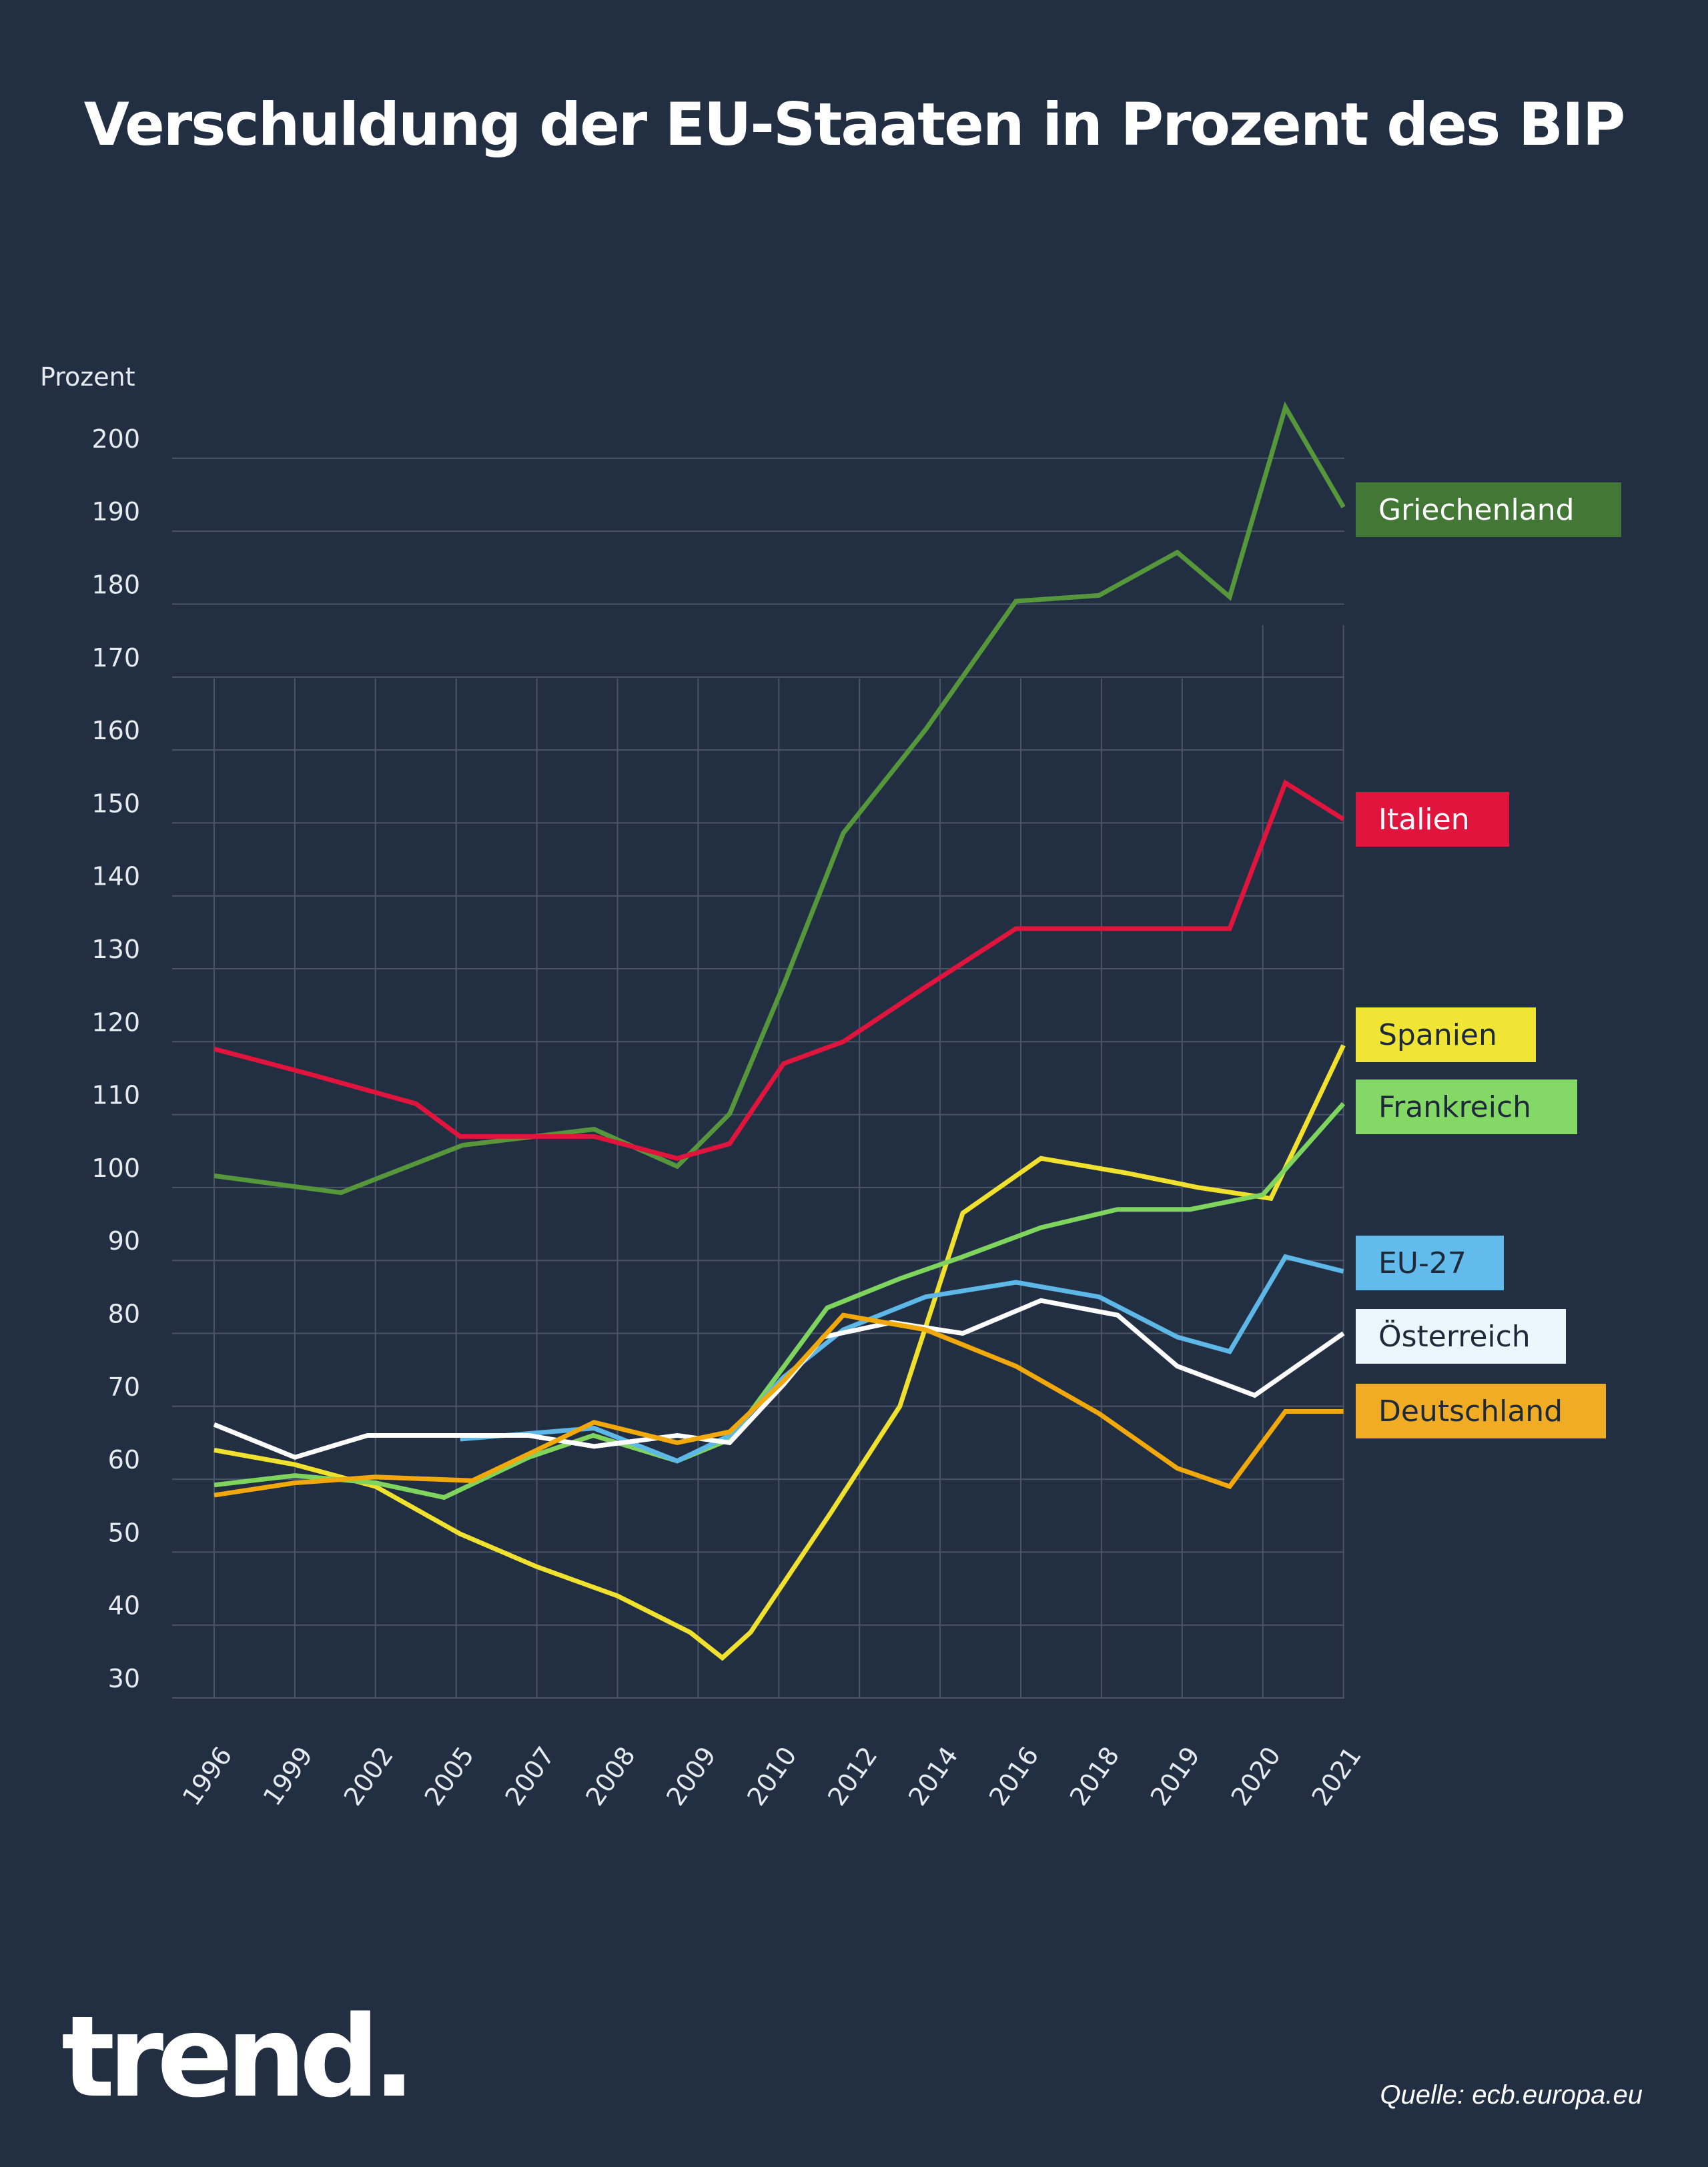  Describe the element at coordinates (124, 1606) in the screenshot. I see `y-tick-label: 40` at that location.